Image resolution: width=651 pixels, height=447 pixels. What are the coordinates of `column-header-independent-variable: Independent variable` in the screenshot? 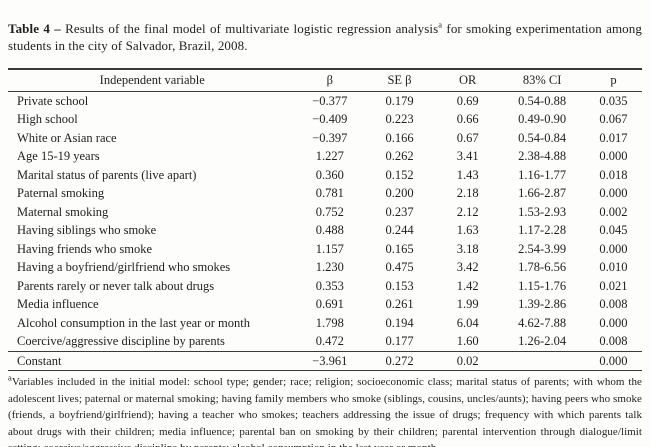 It's located at (152, 79).